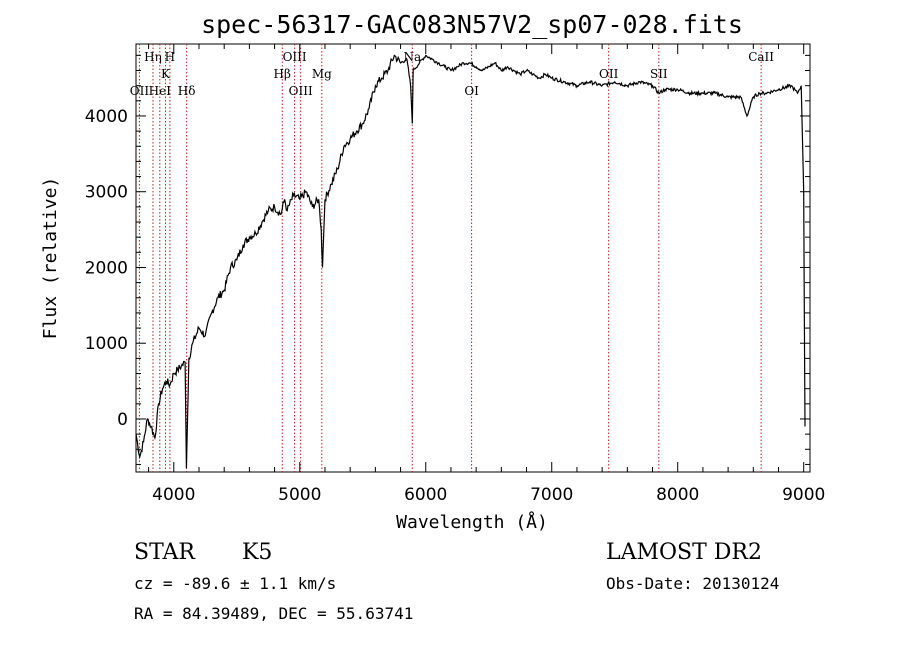  What do you see at coordinates (106, 117) in the screenshot?
I see `y-tick-label: 4000` at bounding box center [106, 117].